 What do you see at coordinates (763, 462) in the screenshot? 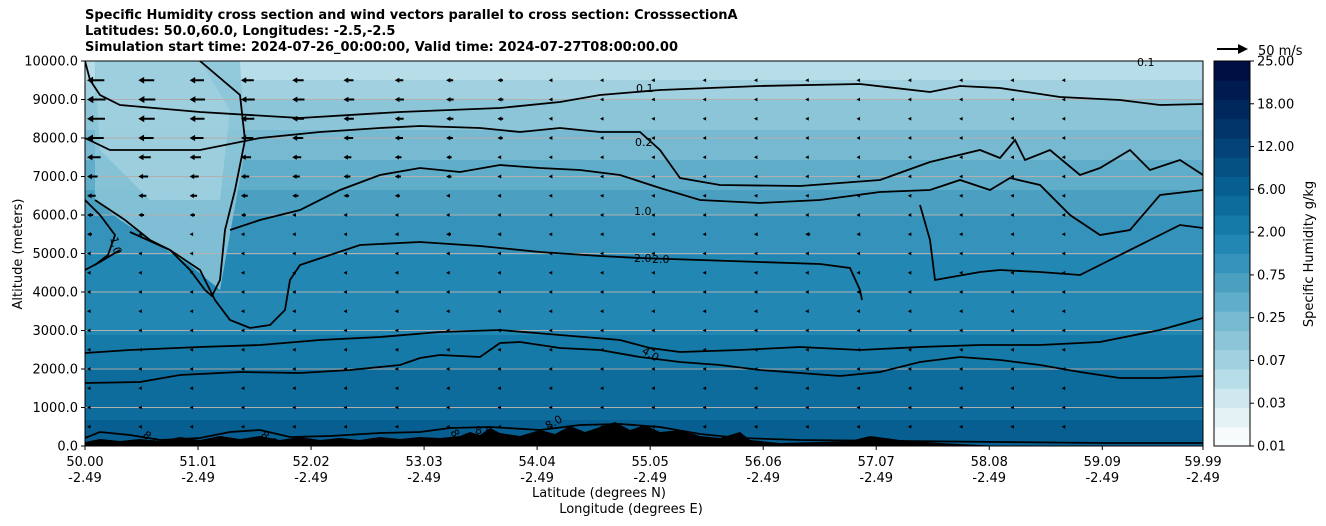
I see `x-tick-label-lat: 56.06` at bounding box center [763, 462].